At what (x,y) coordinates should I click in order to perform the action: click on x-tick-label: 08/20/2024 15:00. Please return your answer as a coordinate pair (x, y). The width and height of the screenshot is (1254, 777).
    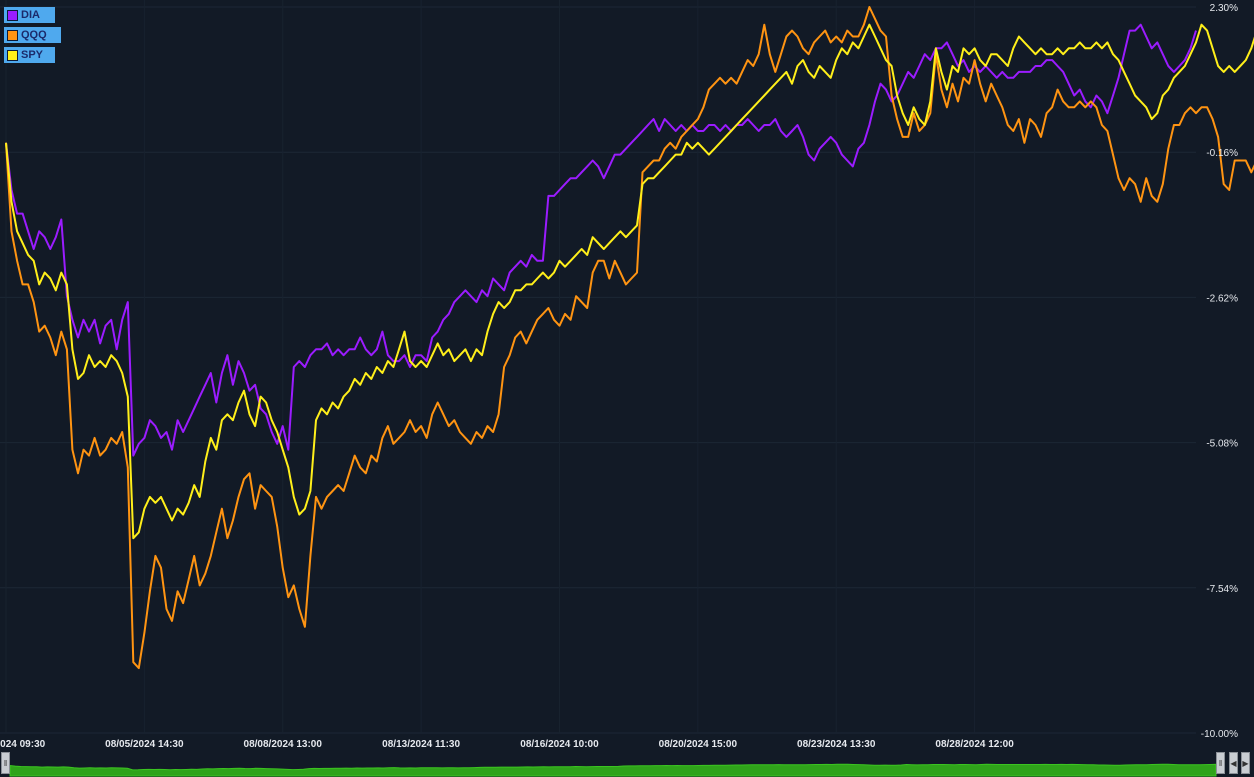
    Looking at the image, I should click on (698, 744).